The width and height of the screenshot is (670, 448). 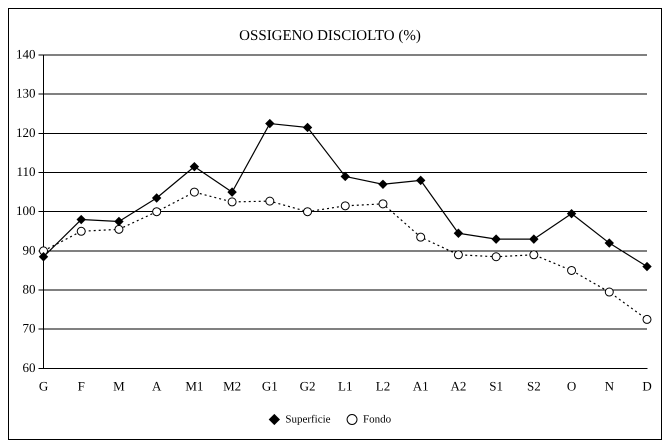 What do you see at coordinates (571, 386) in the screenshot?
I see `x-tick-label: O` at bounding box center [571, 386].